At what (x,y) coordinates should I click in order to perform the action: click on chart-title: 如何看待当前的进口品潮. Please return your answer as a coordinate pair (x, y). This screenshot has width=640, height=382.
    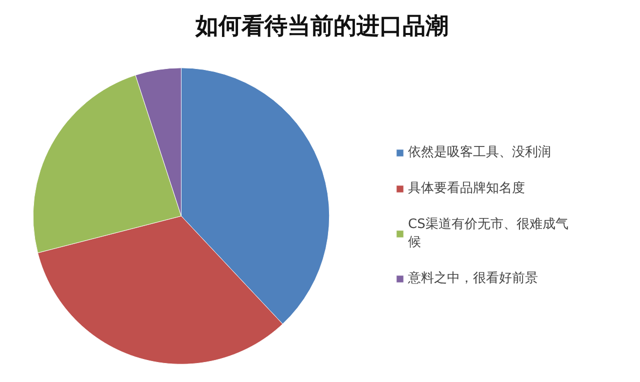
    Looking at the image, I should click on (321, 26).